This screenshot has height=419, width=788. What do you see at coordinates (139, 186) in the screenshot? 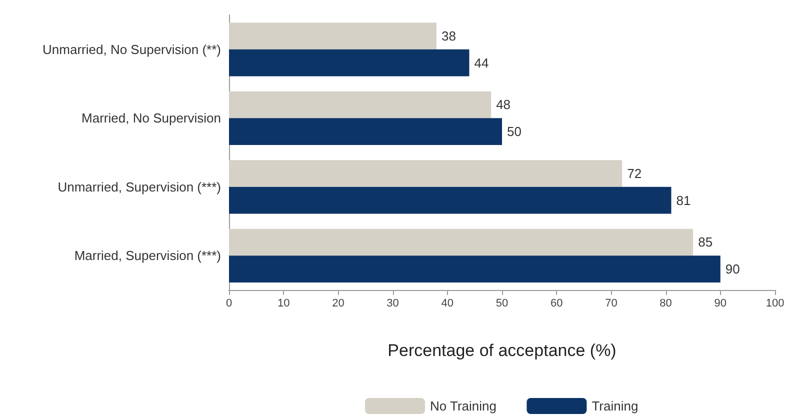
I see `y-tick-label: Unmarried, Supervision (***)` at bounding box center [139, 186].